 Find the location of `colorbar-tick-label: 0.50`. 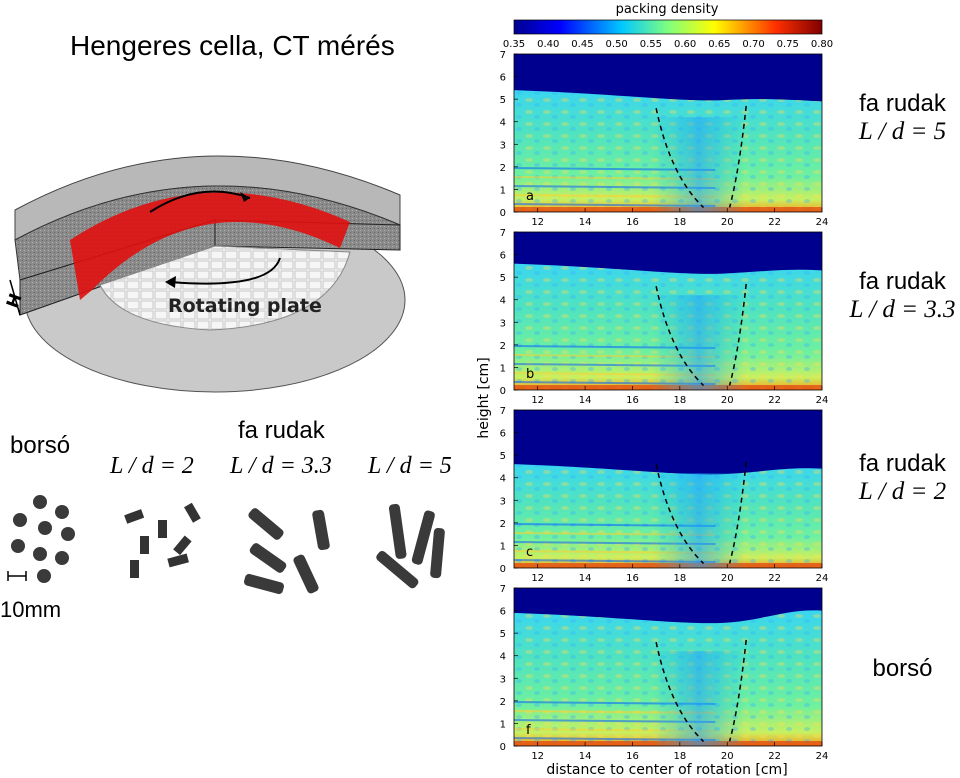

colorbar-tick-label: 0.50 is located at coordinates (617, 44).